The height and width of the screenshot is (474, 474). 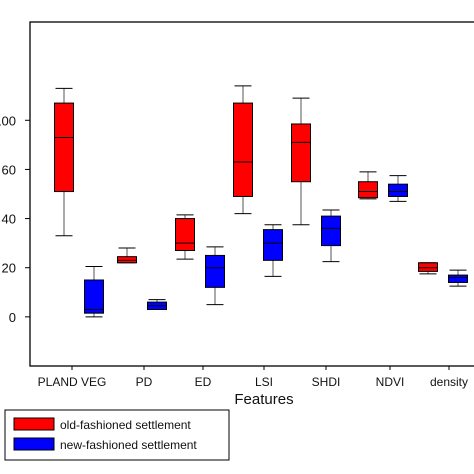 I want to click on legend-label: old-fashioned settlement, so click(x=125, y=425).